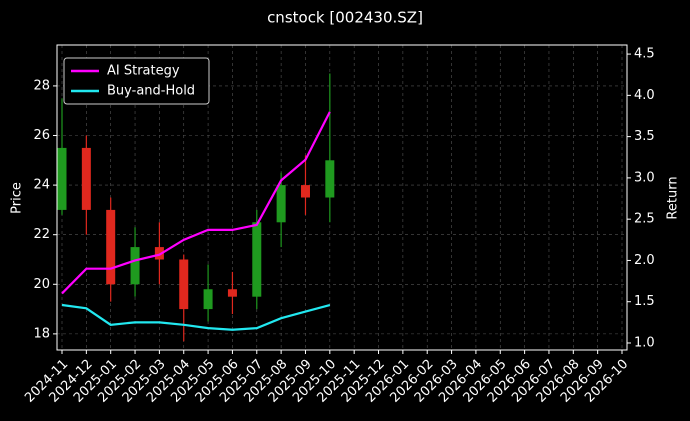  What do you see at coordinates (644, 260) in the screenshot?
I see `y2-tick-label: 2.0` at bounding box center [644, 260].